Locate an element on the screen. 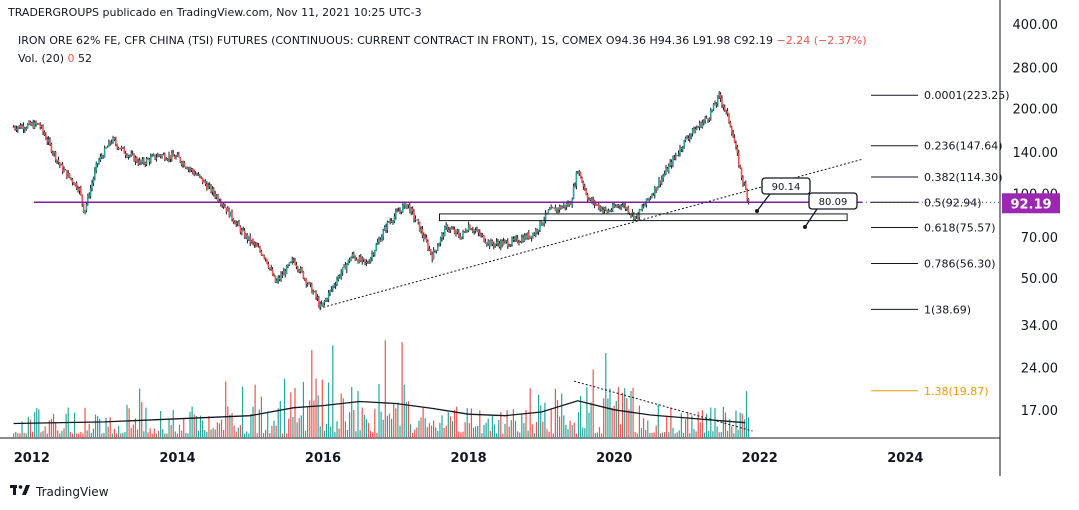 The height and width of the screenshot is (510, 1079). volume-legend: Vol. (20) 0 52 is located at coordinates (55, 58).